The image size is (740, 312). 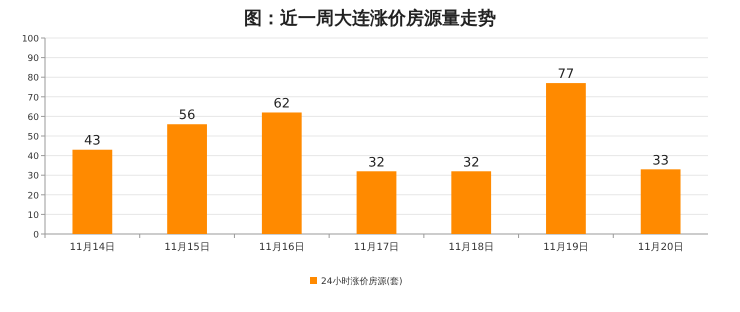 What do you see at coordinates (377, 247) in the screenshot?
I see `x-tick-label: 11月17日` at bounding box center [377, 247].